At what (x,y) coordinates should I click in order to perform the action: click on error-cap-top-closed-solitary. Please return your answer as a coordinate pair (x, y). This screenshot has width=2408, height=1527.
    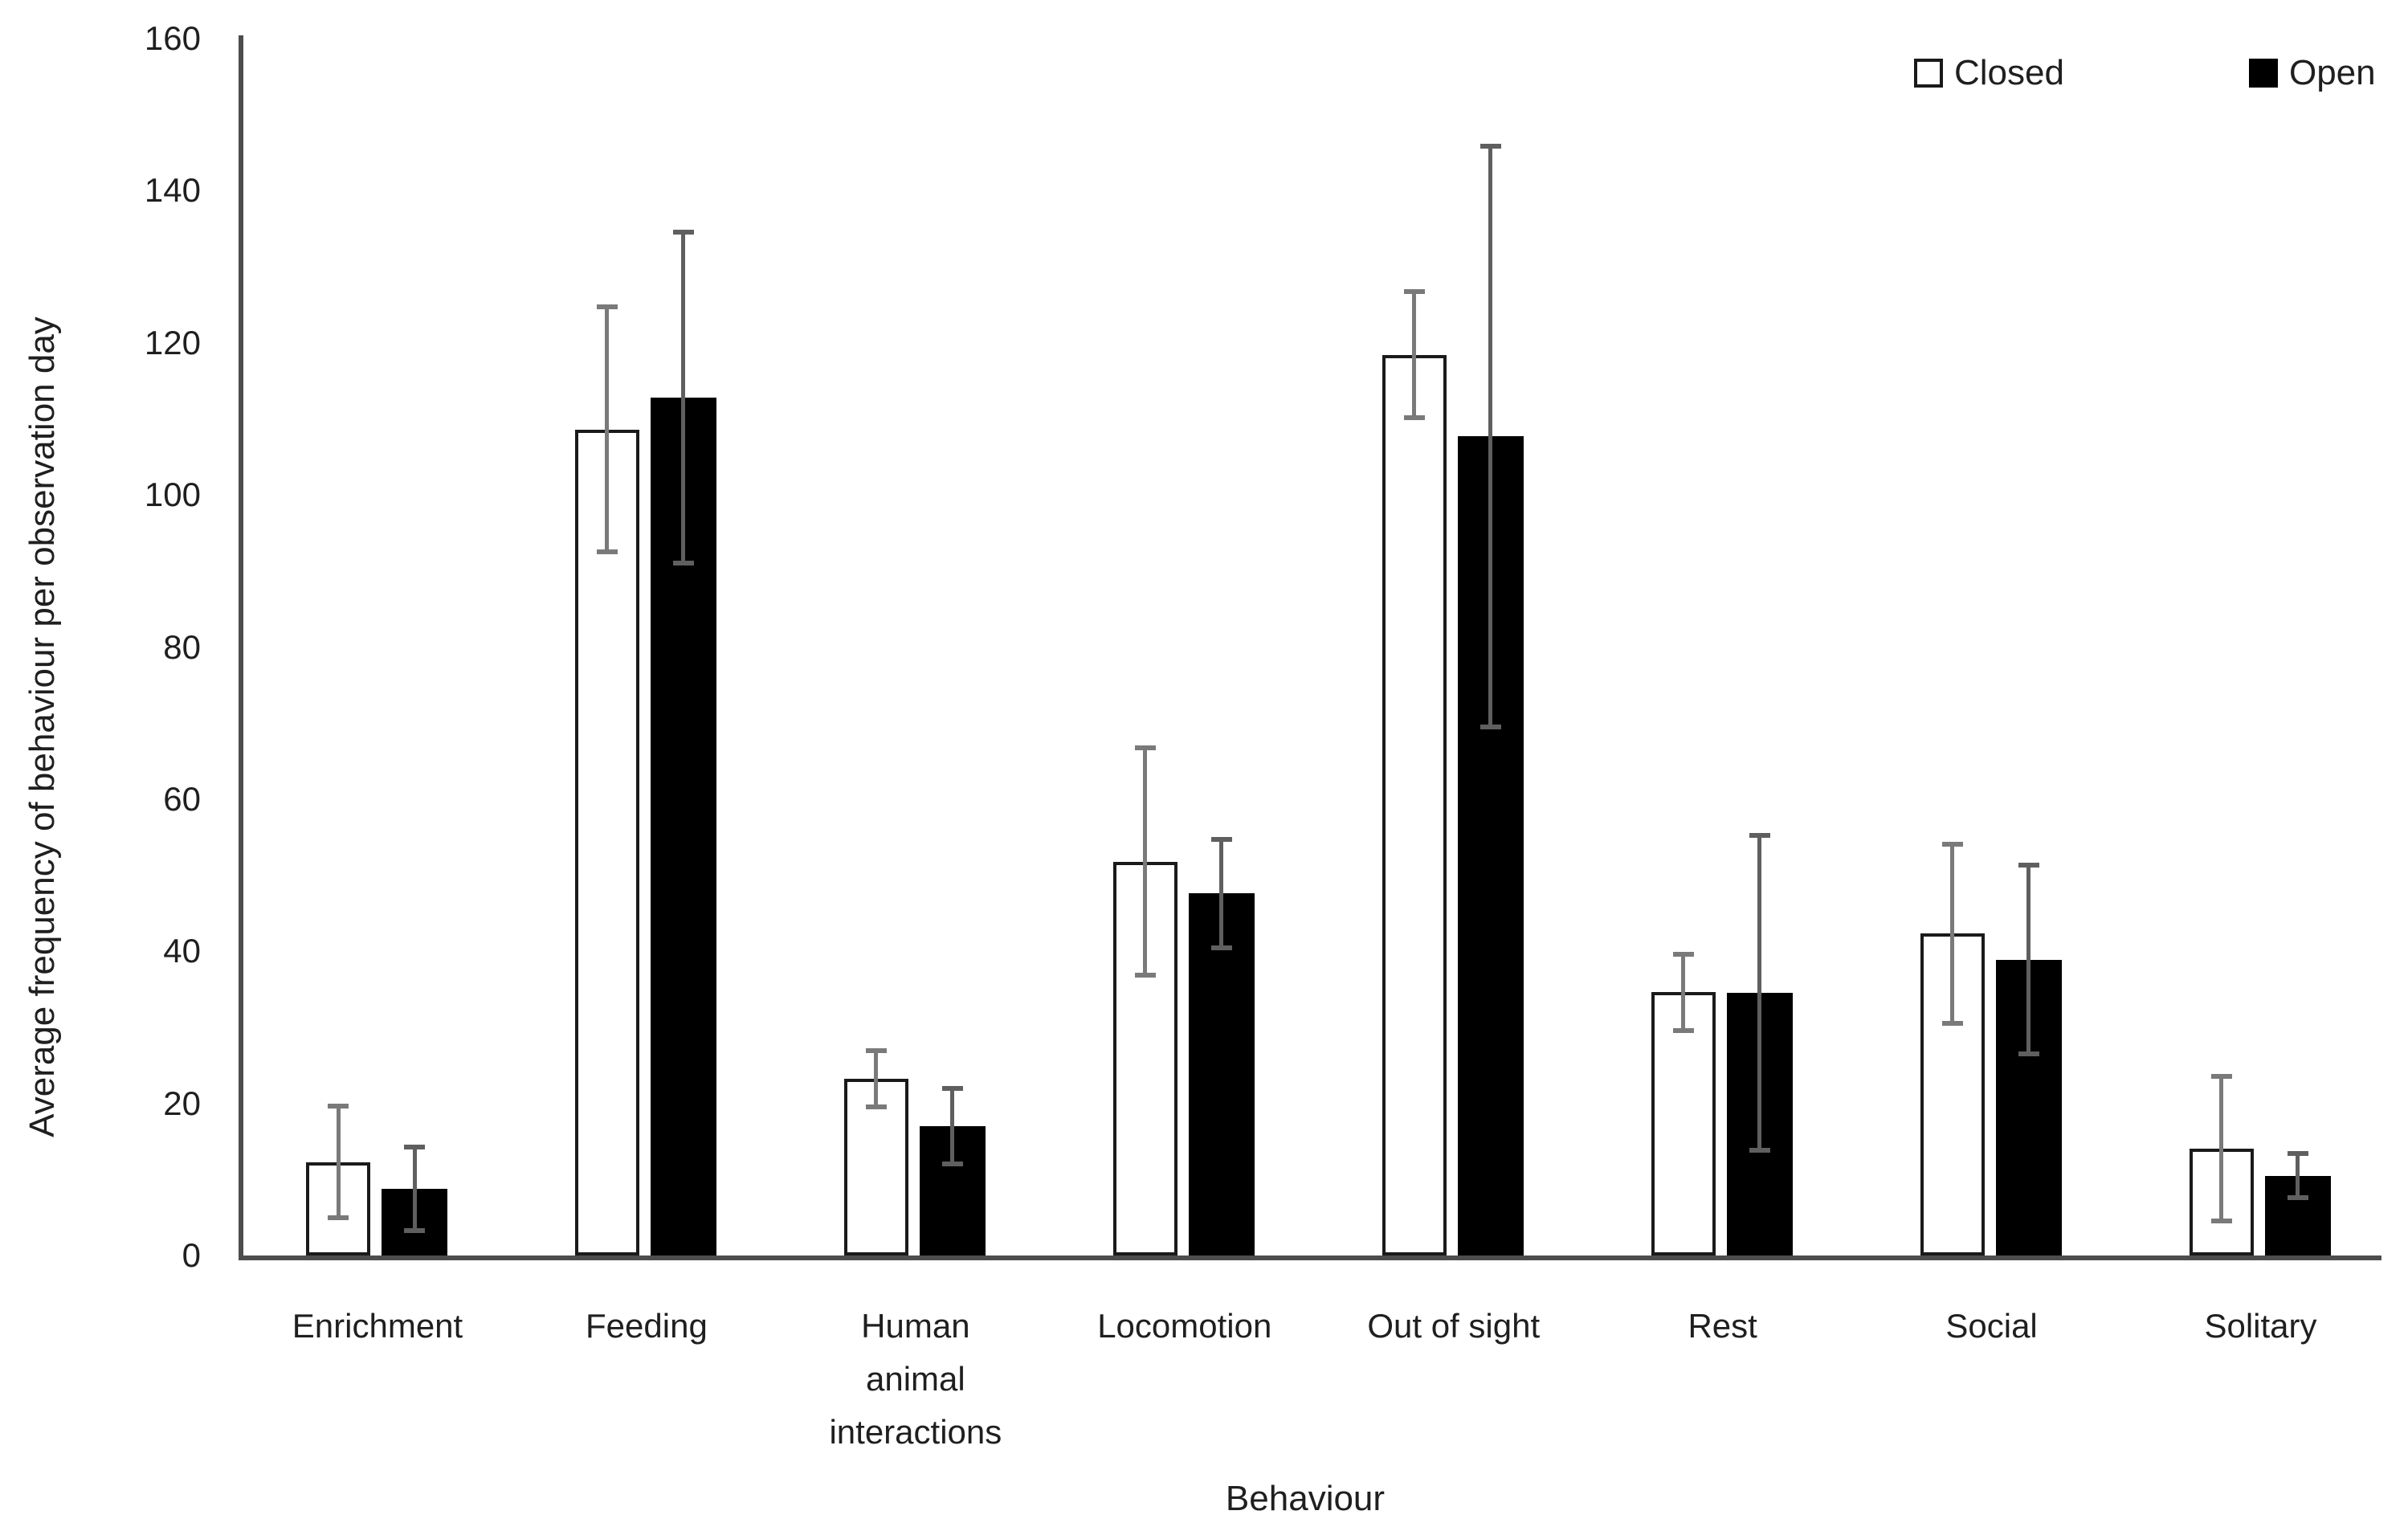
    Looking at the image, I should click on (2221, 1077).